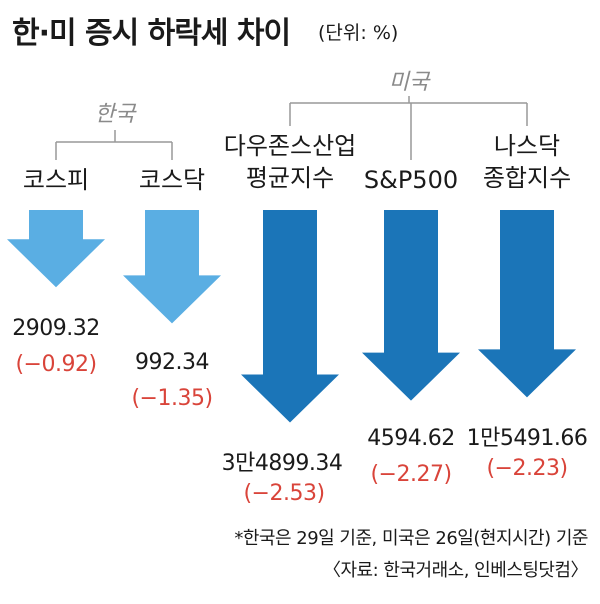  I want to click on index-value-kosdaq: 992.34, so click(172, 362).